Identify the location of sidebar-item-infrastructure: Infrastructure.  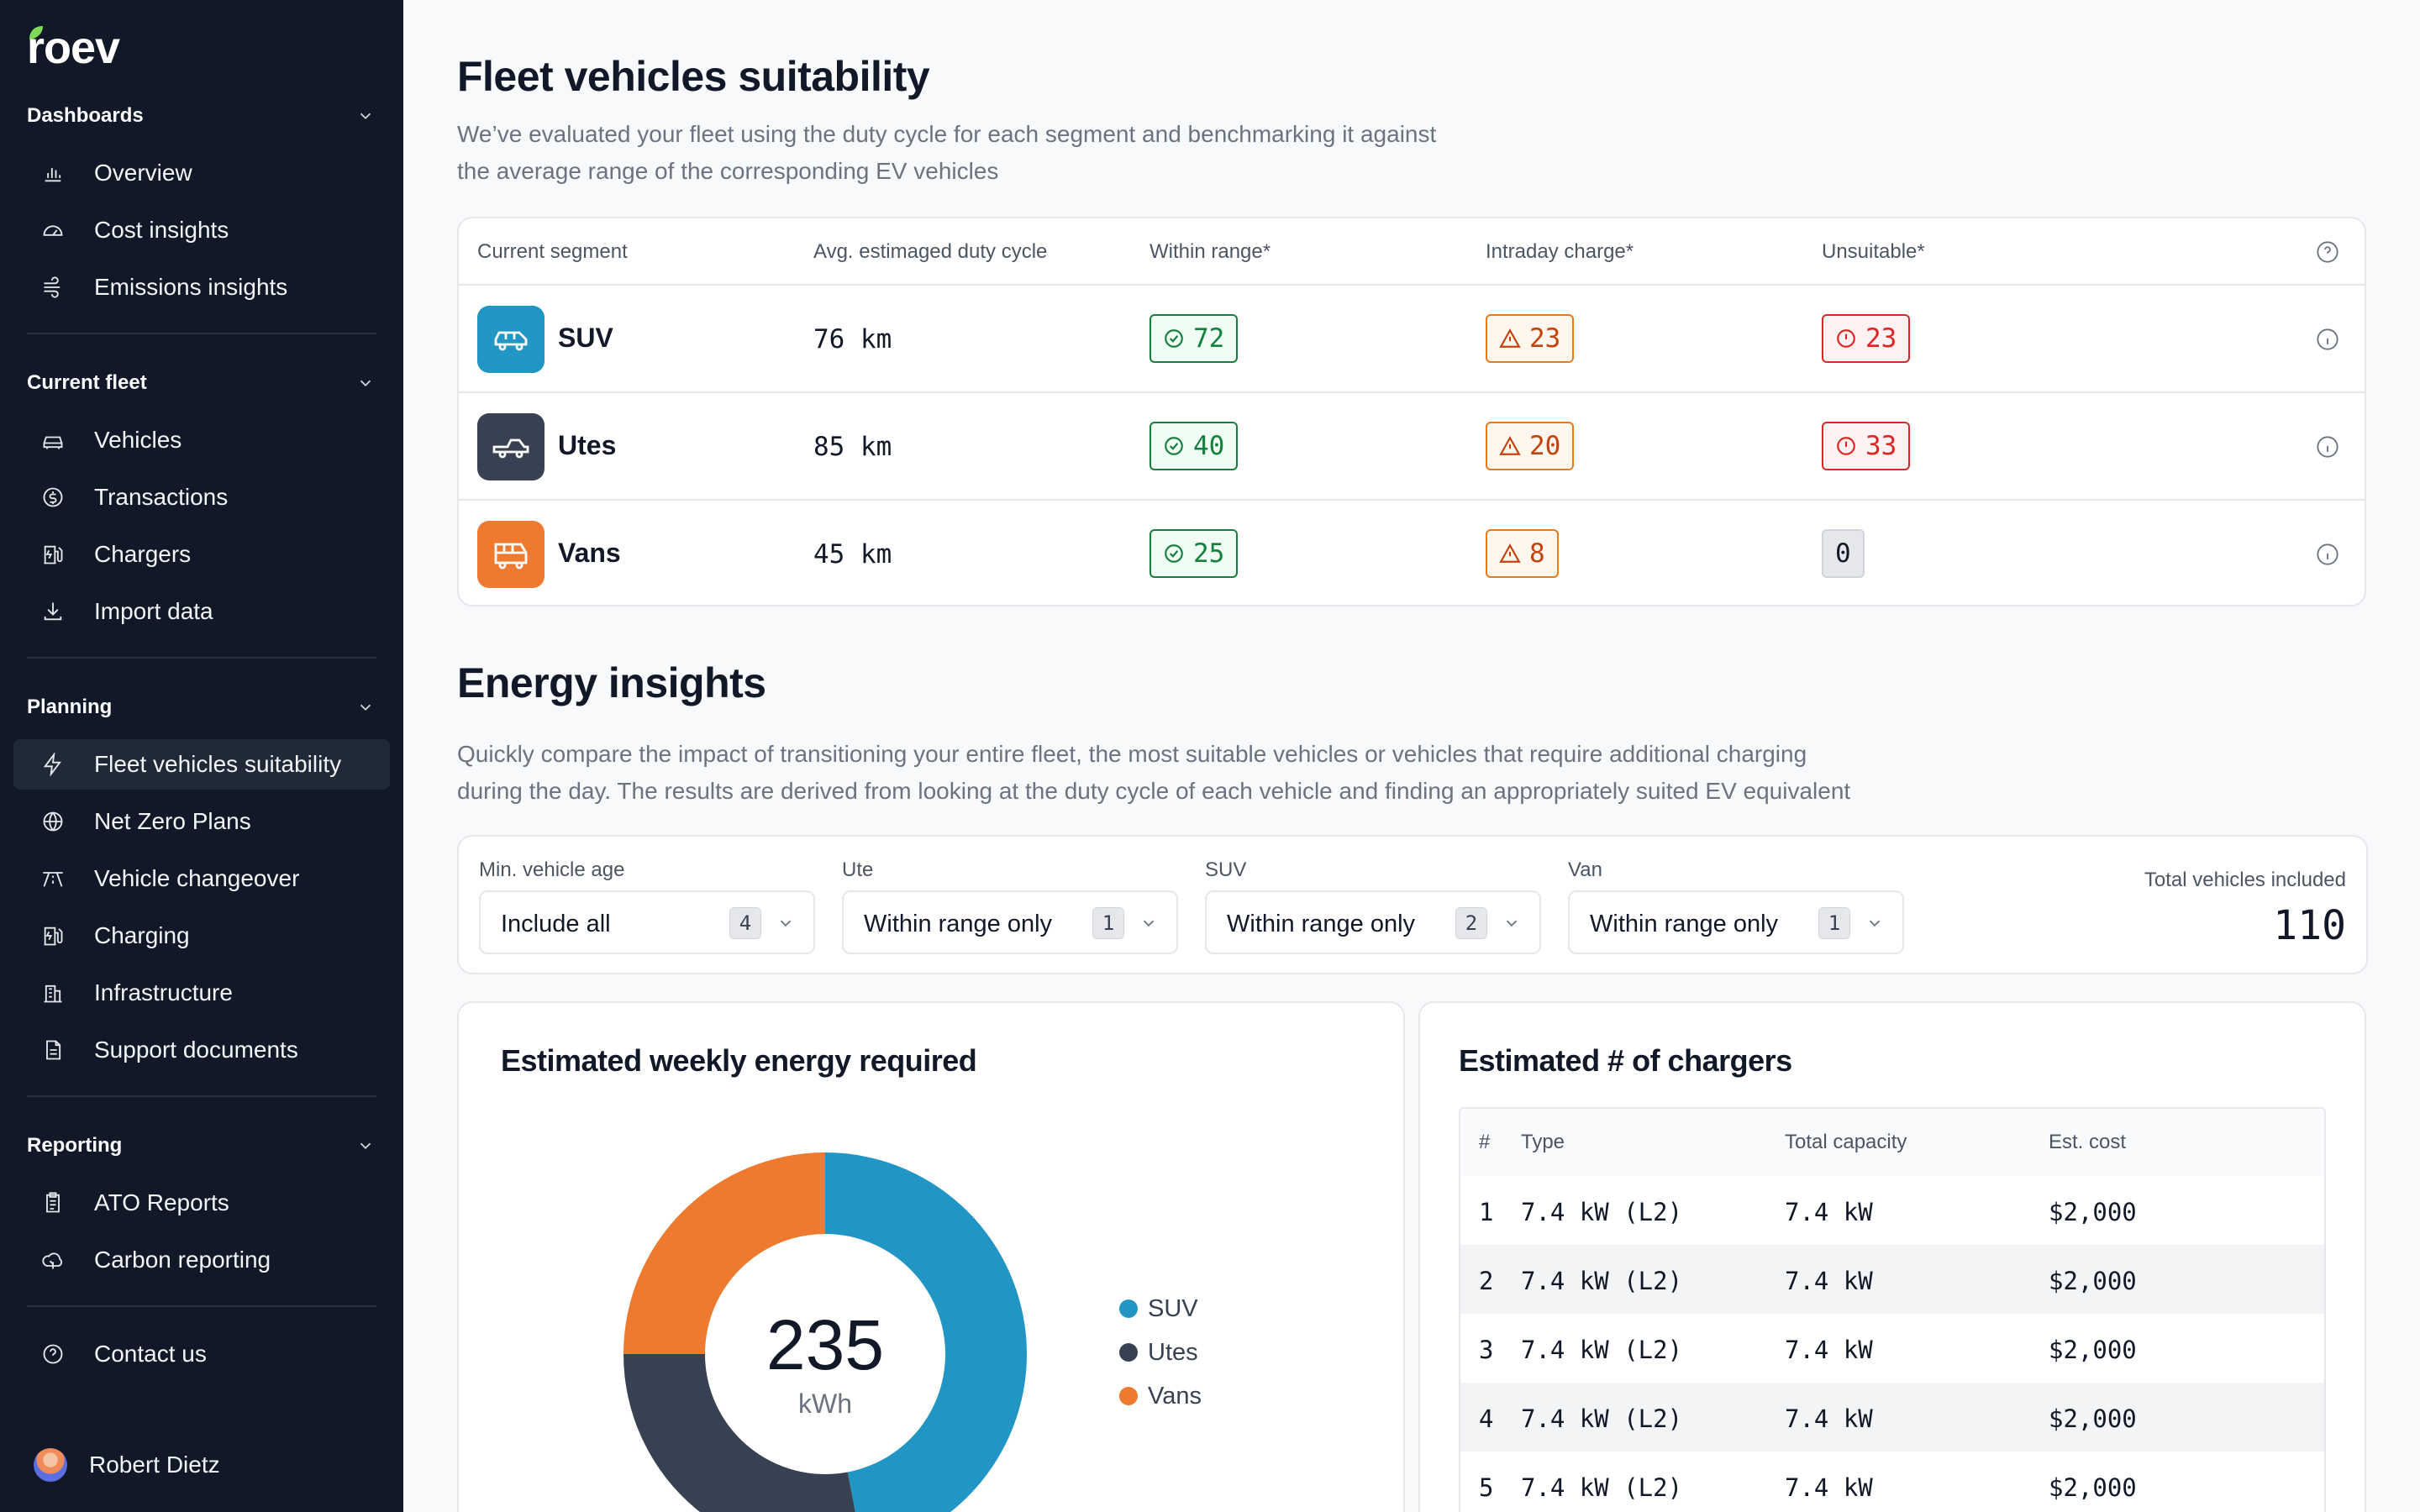
(202, 993).